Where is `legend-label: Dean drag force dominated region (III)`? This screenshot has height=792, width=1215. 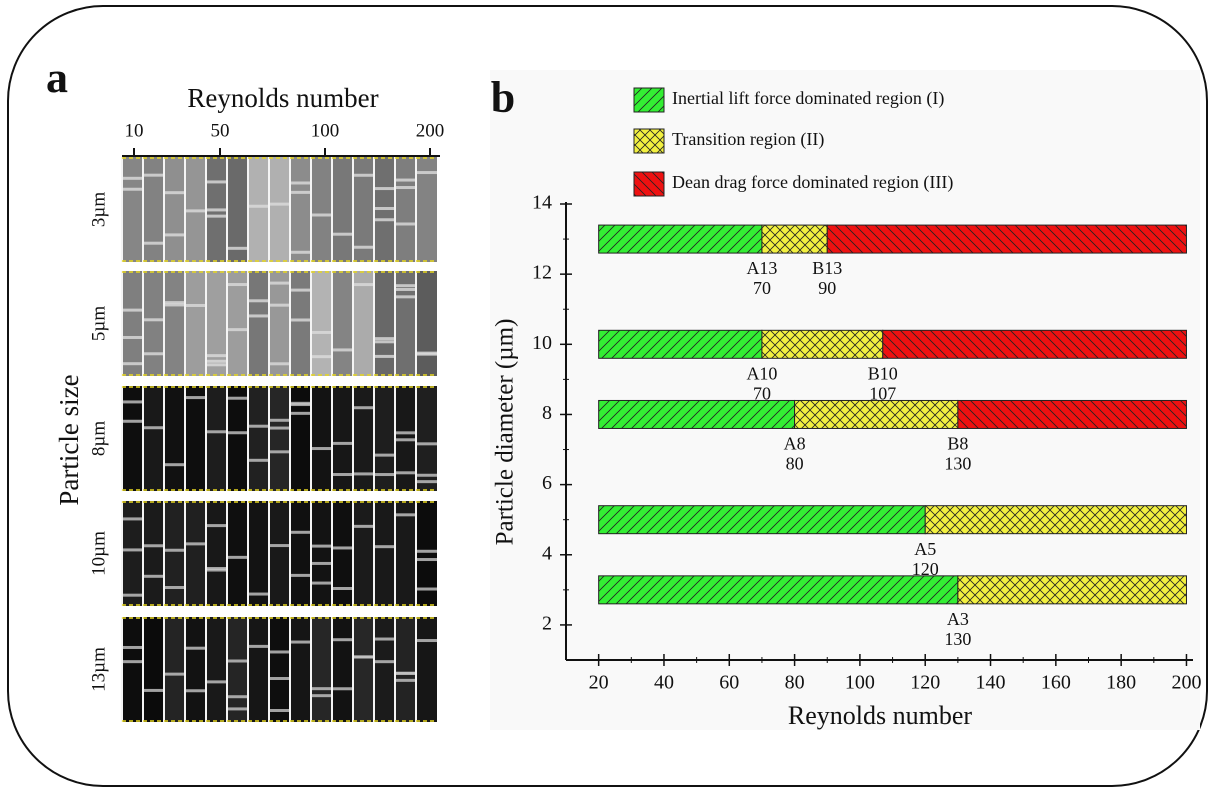
legend-label: Dean drag force dominated region (III) is located at coordinates (812, 182).